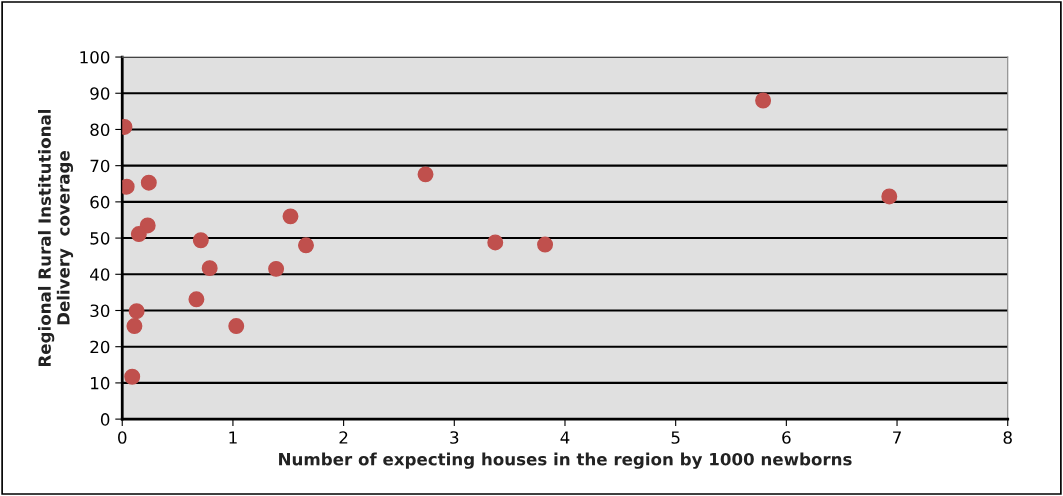 Image resolution: width=1063 pixels, height=496 pixels. Describe the element at coordinates (1007, 437) in the screenshot. I see `x-tick-label: 8` at that location.